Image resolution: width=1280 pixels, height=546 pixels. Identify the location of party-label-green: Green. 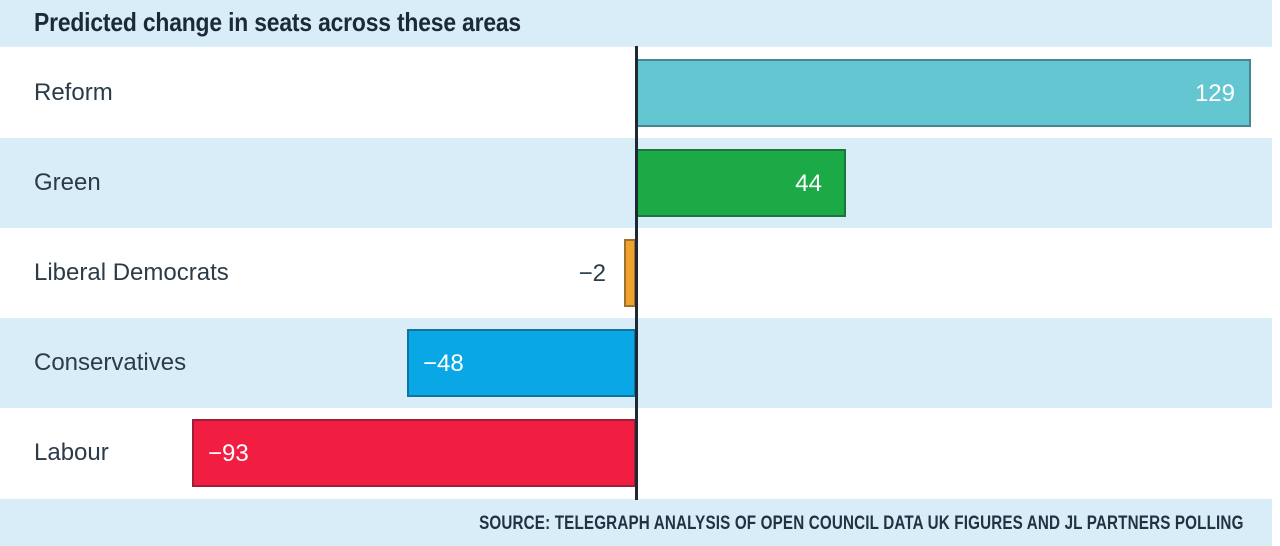
(67, 182).